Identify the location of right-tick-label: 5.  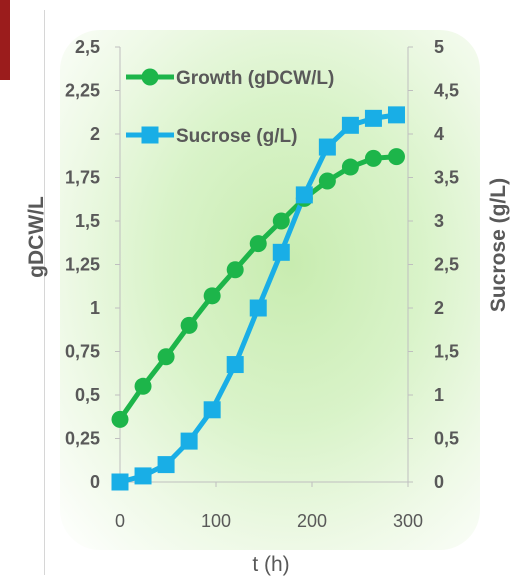
(439, 47).